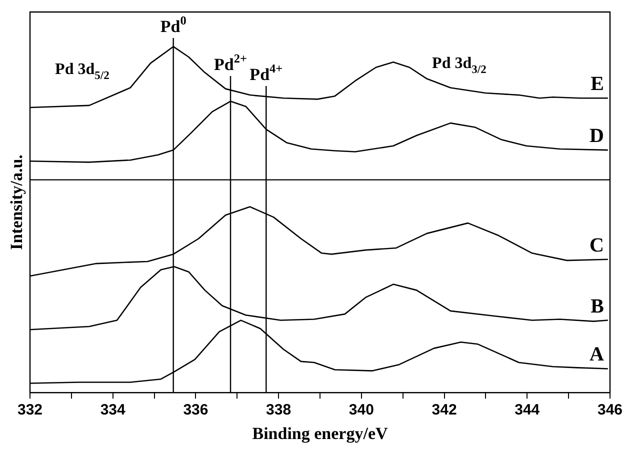 The width and height of the screenshot is (628, 449). What do you see at coordinates (30, 410) in the screenshot?
I see `x-tick-label: 332` at bounding box center [30, 410].